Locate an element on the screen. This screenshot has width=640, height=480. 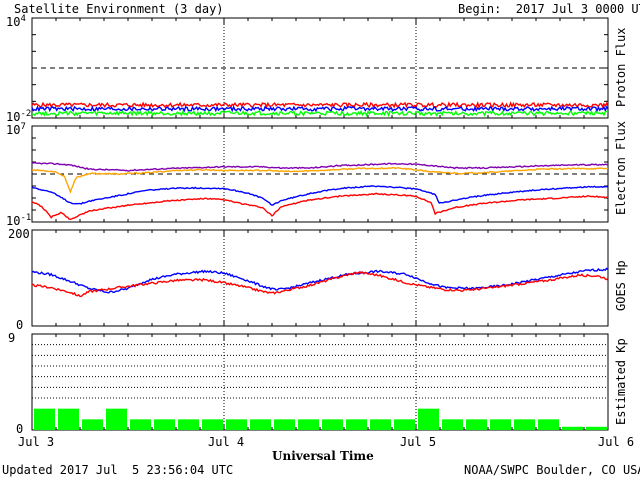
hp-panel-ylabel: GOES Hp is located at coordinates (621, 285).